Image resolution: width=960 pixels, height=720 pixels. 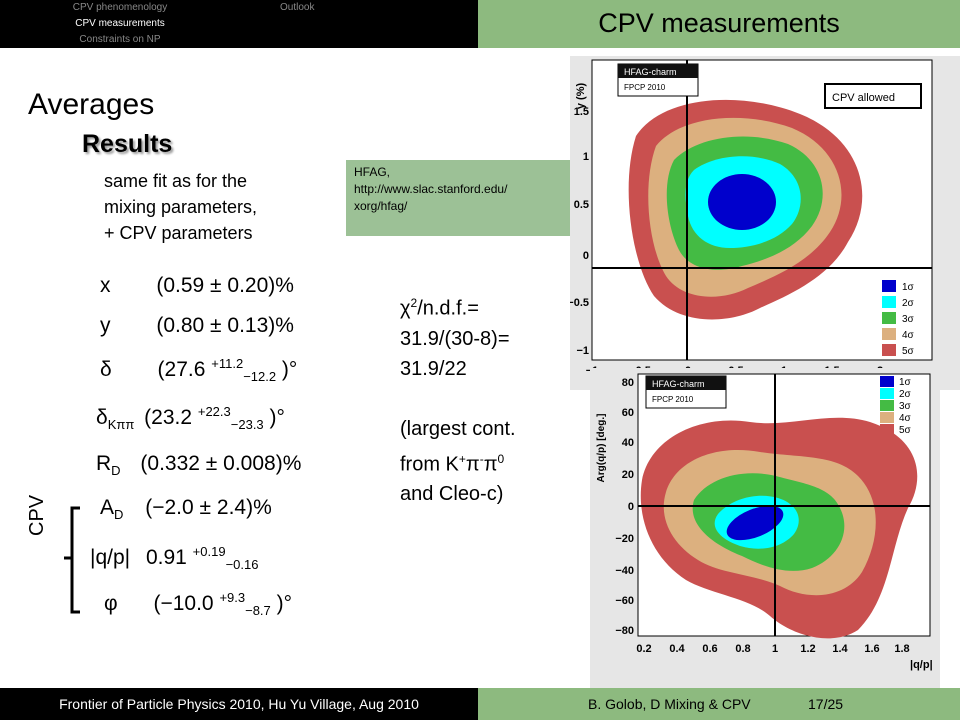 I want to click on x-ticks: 0.2 0.4 0.6 0.8 1 1.2 1.4 1.6 1.8, so click(x=772, y=649).